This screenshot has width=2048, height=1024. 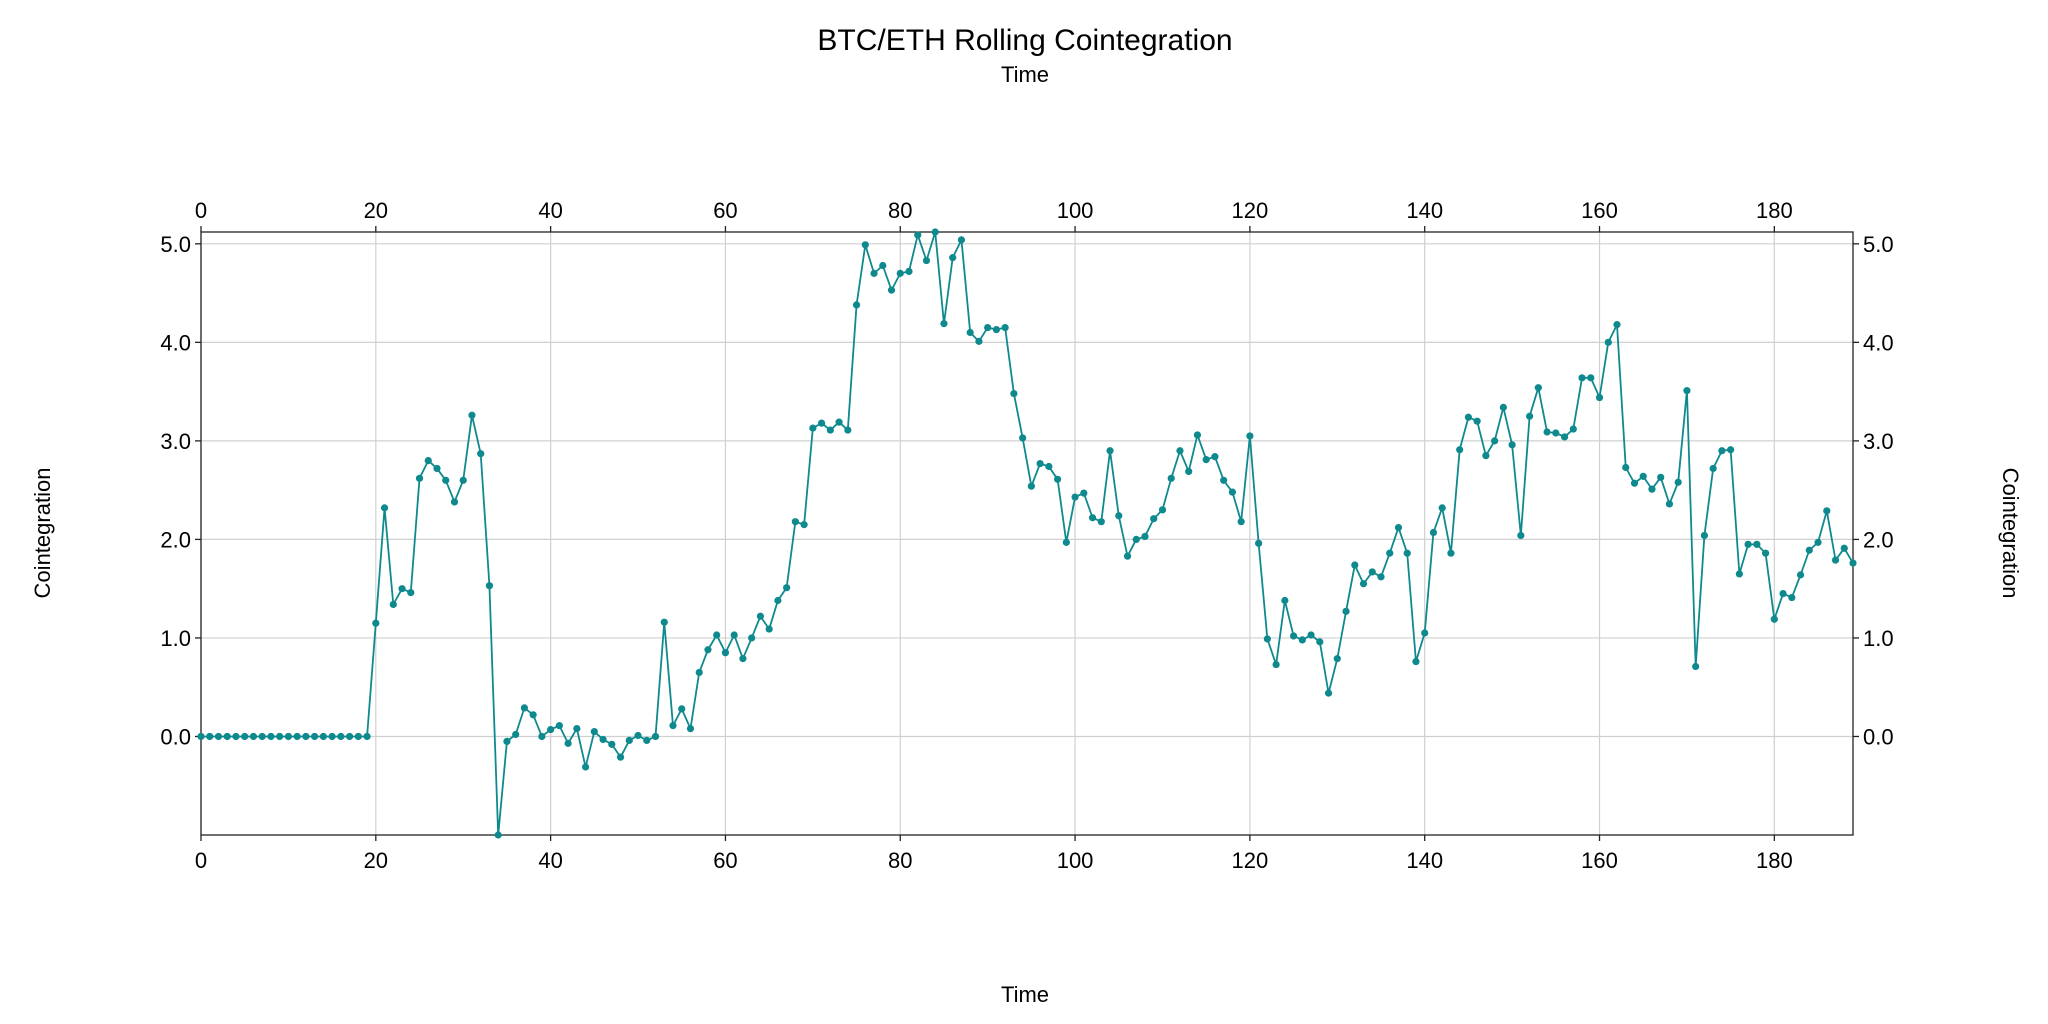 What do you see at coordinates (725, 210) in the screenshot?
I see `x-tick-label-top: 60` at bounding box center [725, 210].